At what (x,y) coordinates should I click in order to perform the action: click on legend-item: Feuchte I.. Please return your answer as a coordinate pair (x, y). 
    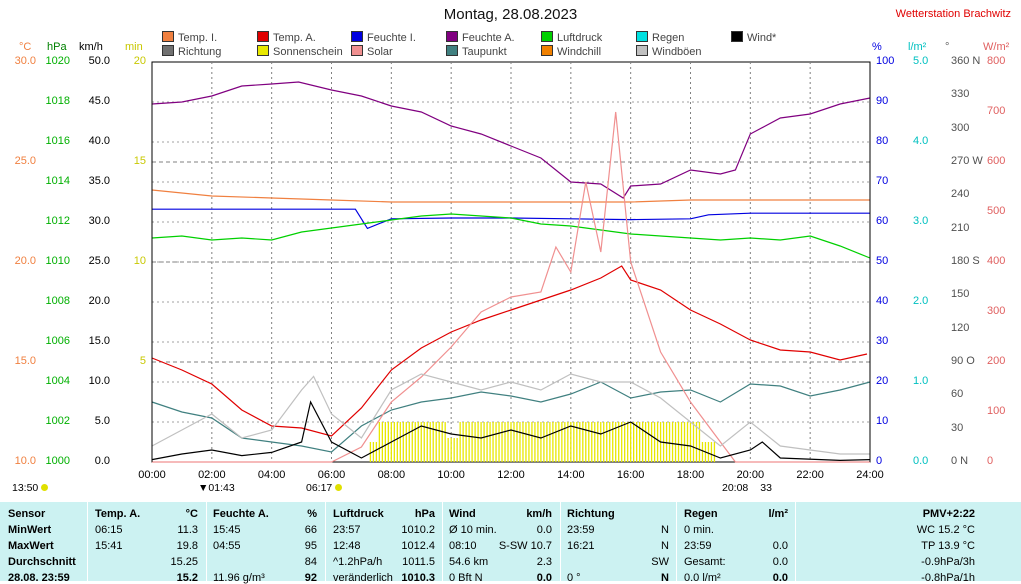
    Looking at the image, I should click on (383, 37).